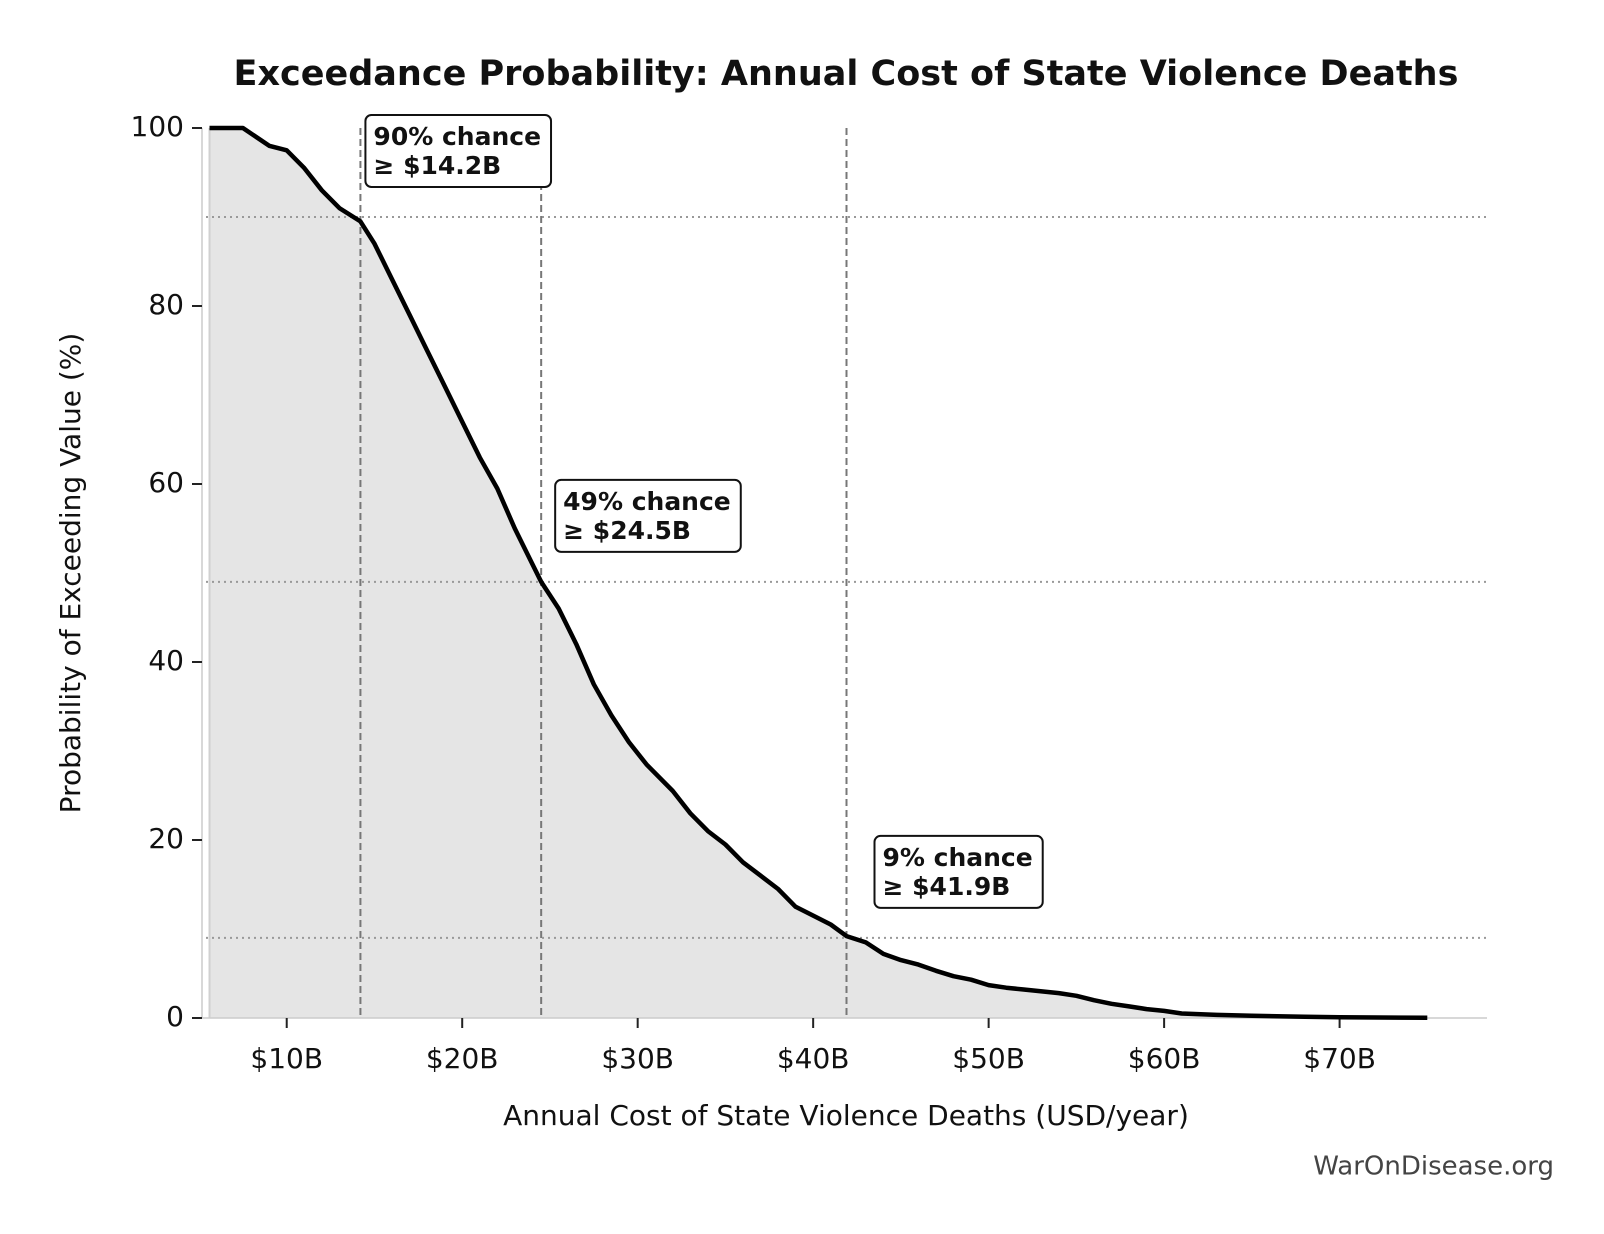  I want to click on x-tick-label: $30B, so click(637, 1058).